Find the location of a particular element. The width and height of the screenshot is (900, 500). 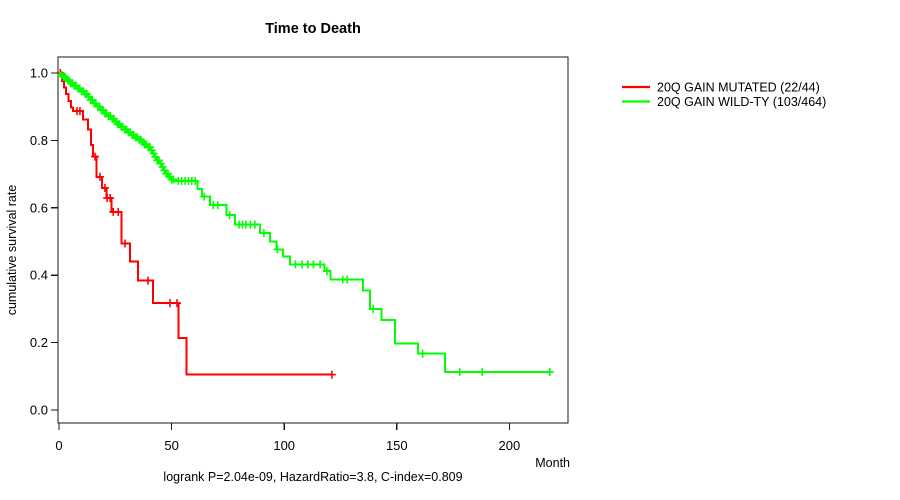

legend-item-wildtype: 20Q GAIN WILD-TY (103/464) is located at coordinates (724, 102).